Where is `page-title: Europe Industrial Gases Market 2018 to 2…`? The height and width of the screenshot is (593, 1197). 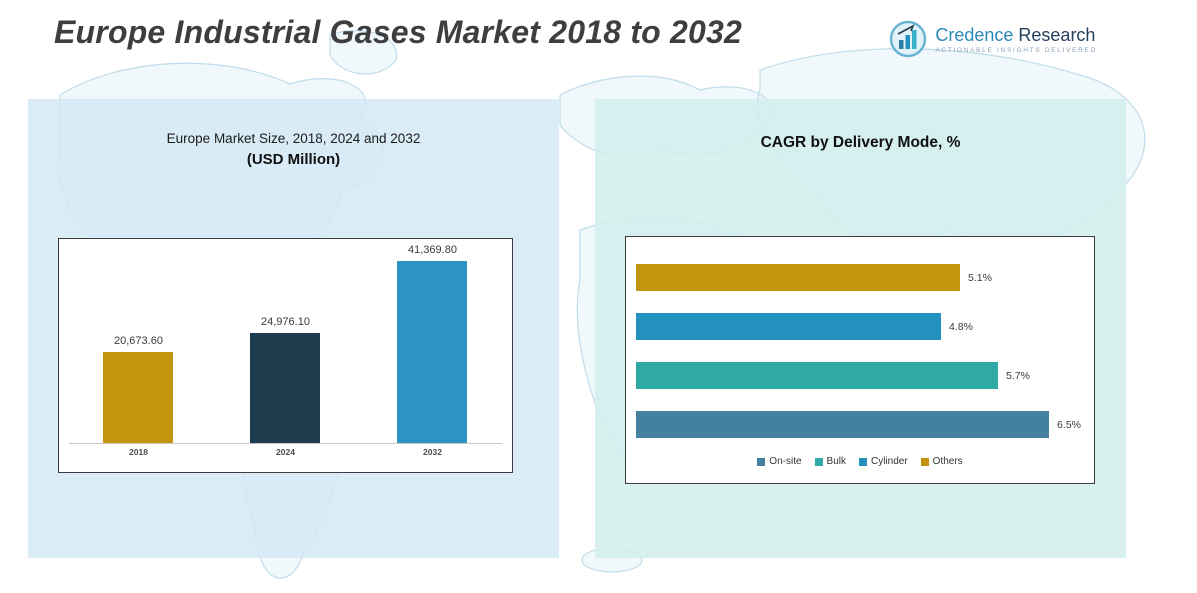
page-title: Europe Industrial Gases Market 2018 to 2… is located at coordinates (398, 32).